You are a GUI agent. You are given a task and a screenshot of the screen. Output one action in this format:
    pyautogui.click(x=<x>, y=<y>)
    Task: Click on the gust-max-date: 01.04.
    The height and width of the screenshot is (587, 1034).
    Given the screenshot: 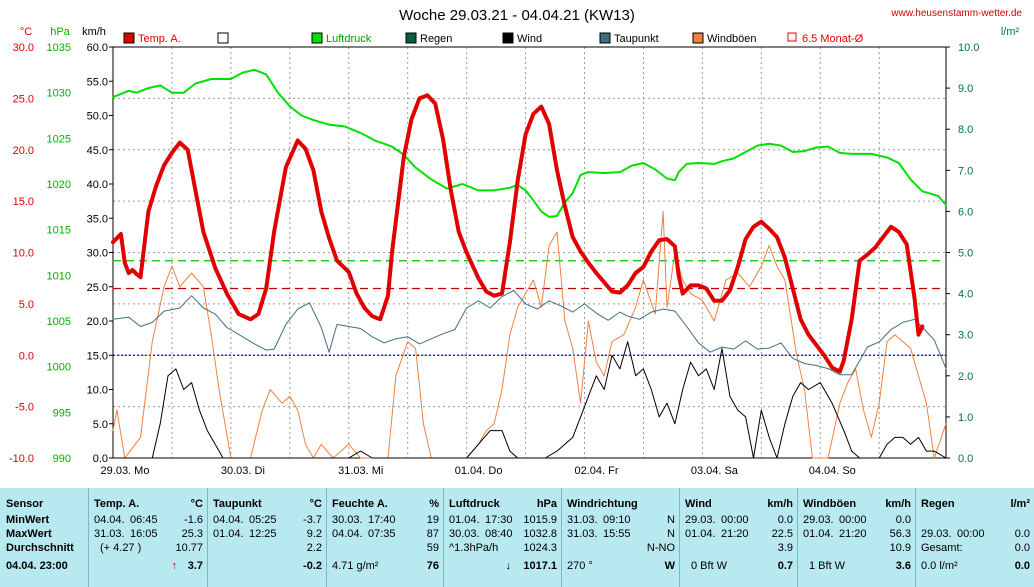 What is the action you would take?
    pyautogui.click(x=818, y=534)
    